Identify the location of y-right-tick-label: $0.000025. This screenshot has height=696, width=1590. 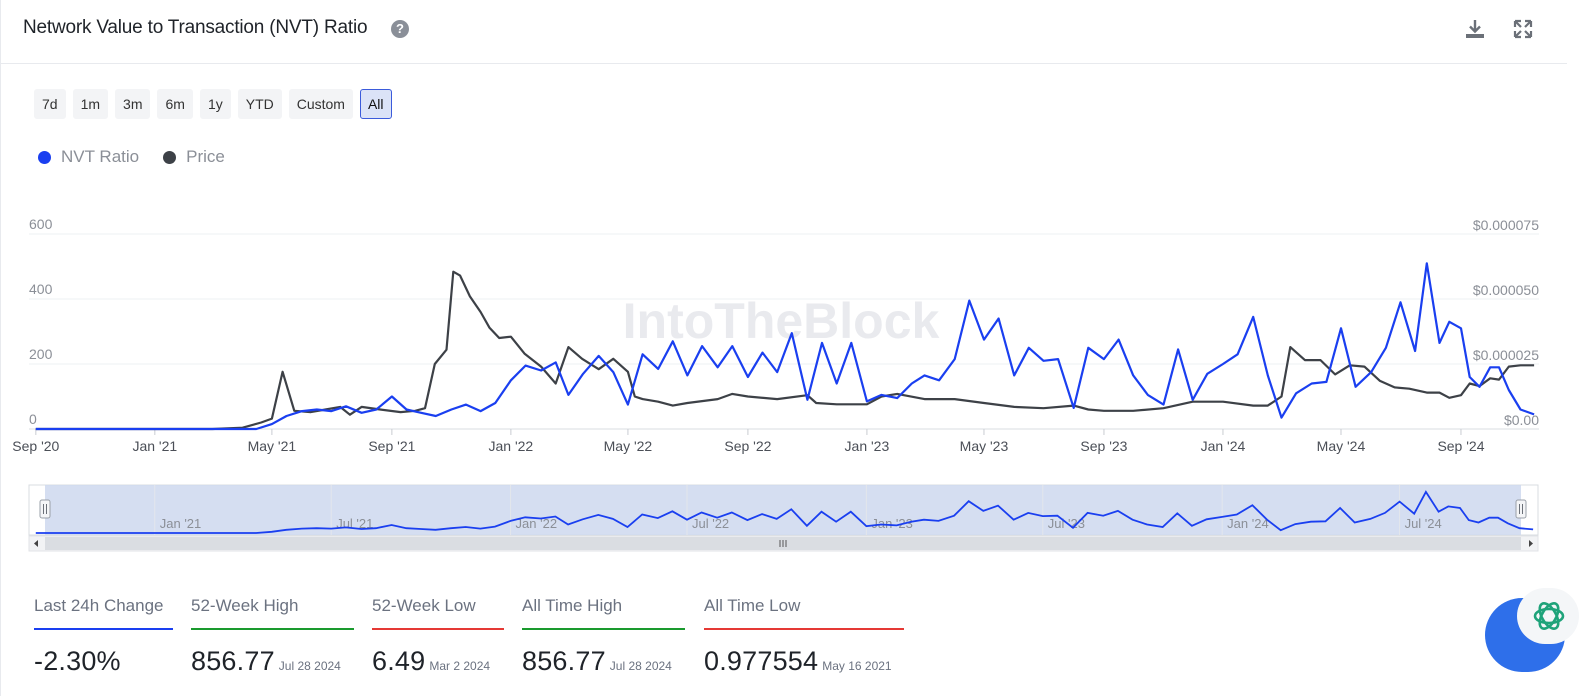
(1506, 355).